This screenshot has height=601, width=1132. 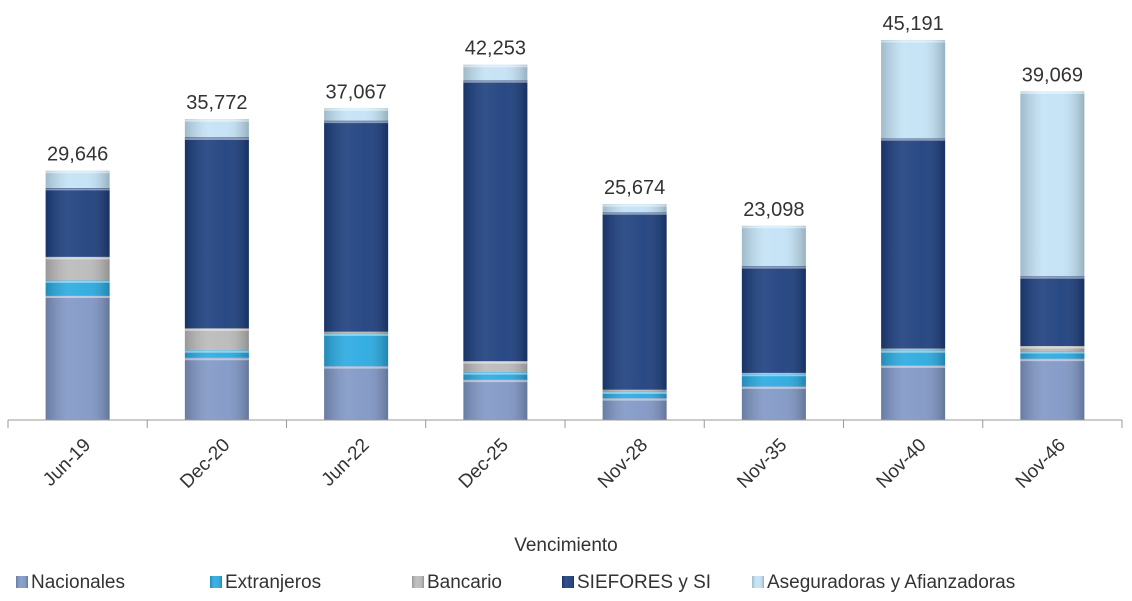 I want to click on x-tick-label: Nov-46, so click(x=1041, y=464).